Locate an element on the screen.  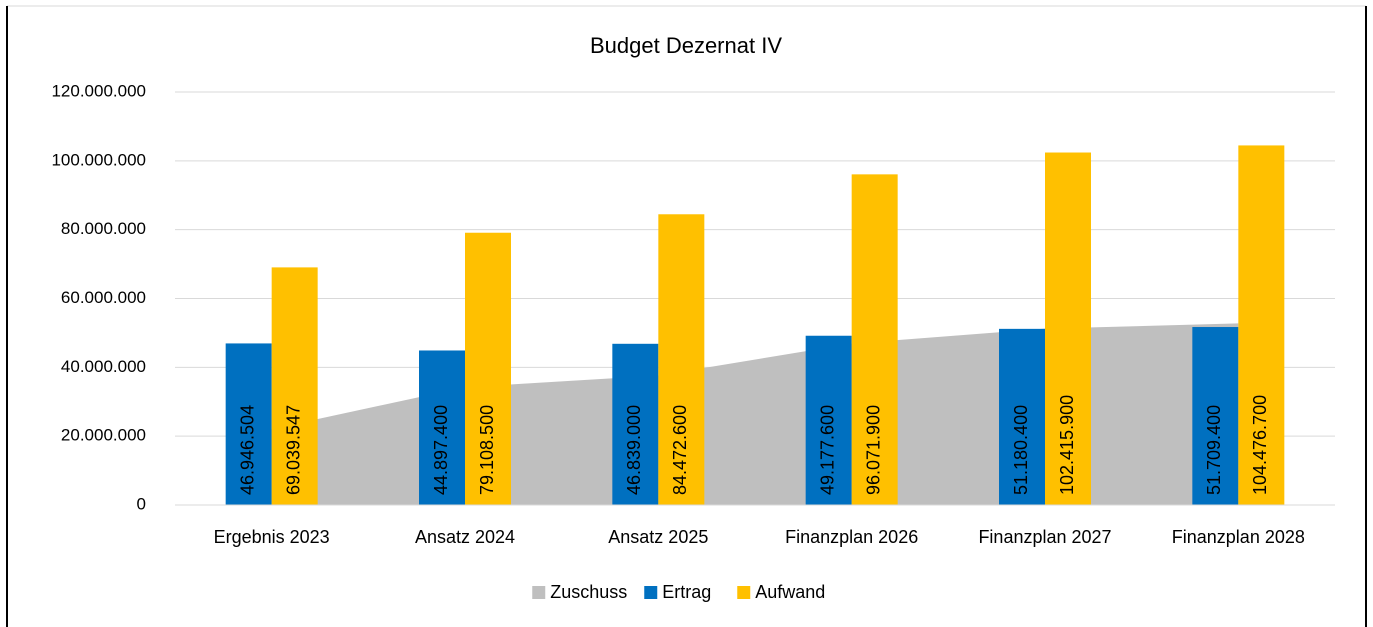
data-label: 46.839.000 is located at coordinates (634, 450).